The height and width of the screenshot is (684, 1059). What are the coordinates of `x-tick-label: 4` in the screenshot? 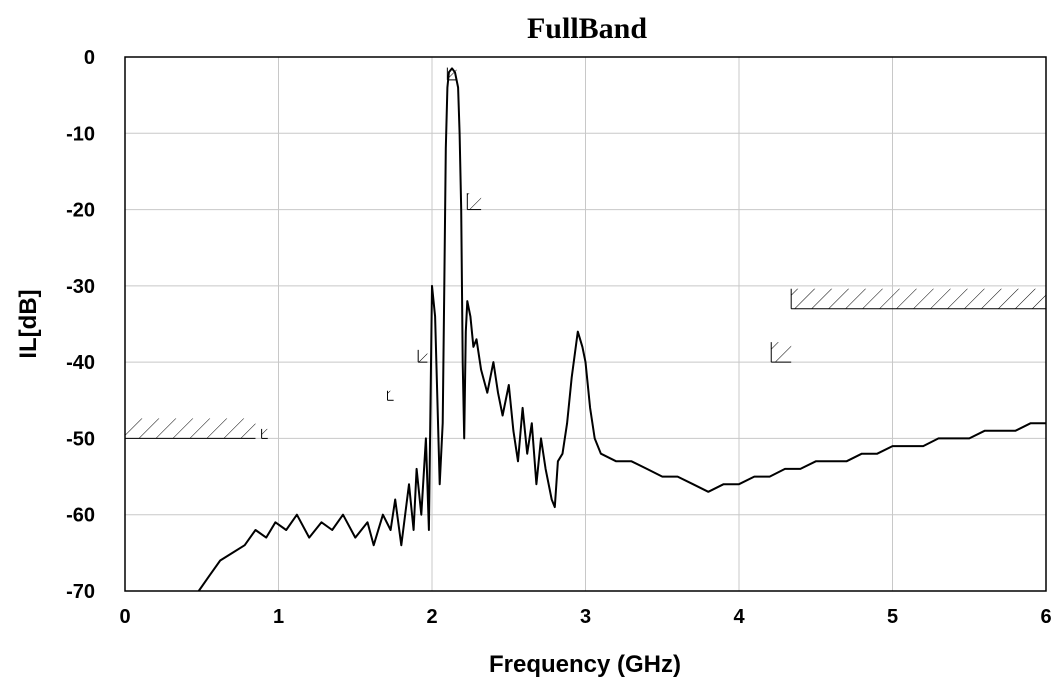 It's located at (739, 617).